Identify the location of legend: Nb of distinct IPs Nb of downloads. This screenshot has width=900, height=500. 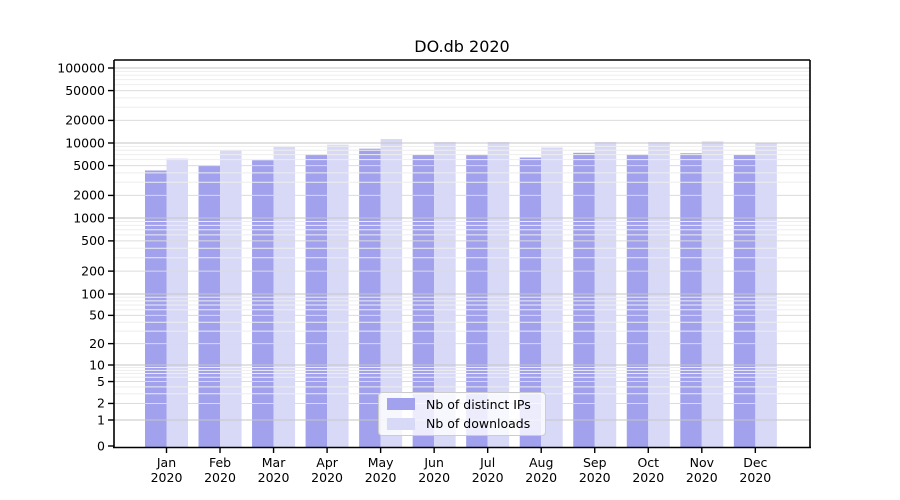
(462, 414).